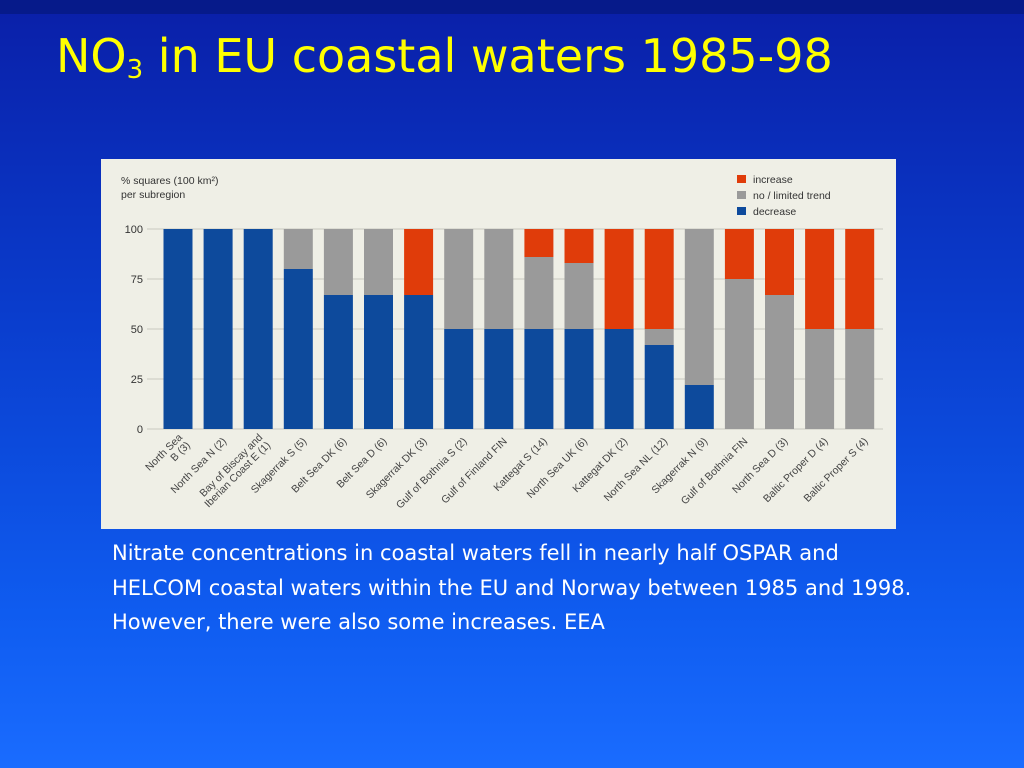 The width and height of the screenshot is (1024, 768). Describe the element at coordinates (488, 56) in the screenshot. I see `title-text: in EU coastal waters 1985-98` at that location.